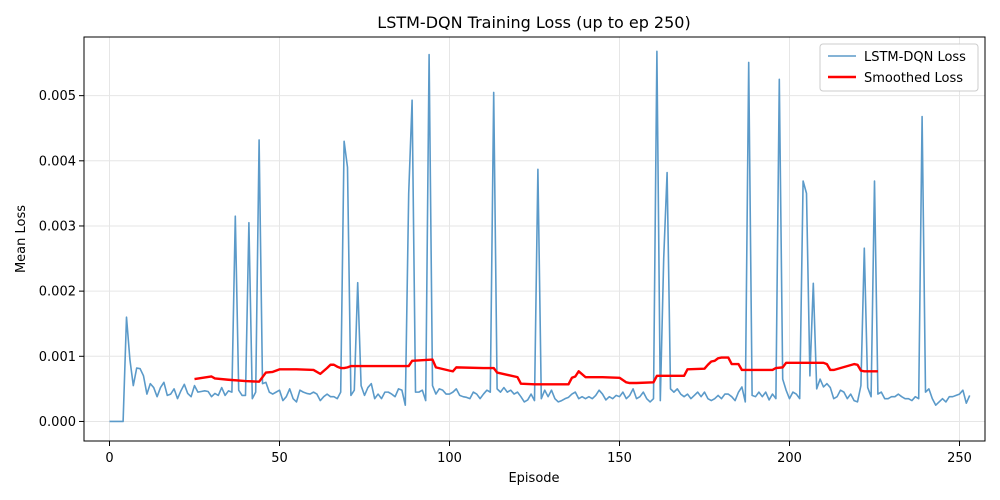 This screenshot has height=500, width=1000. I want to click on legend-box, so click(899, 67).